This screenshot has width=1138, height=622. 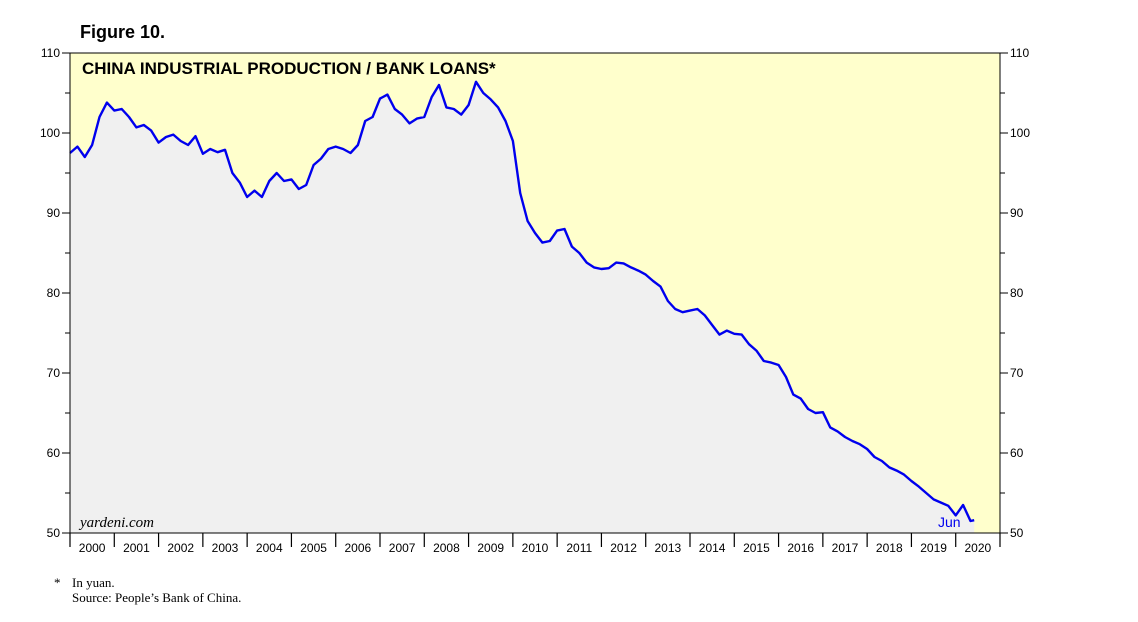 What do you see at coordinates (136, 548) in the screenshot?
I see `x-tick-label: 2001` at bounding box center [136, 548].